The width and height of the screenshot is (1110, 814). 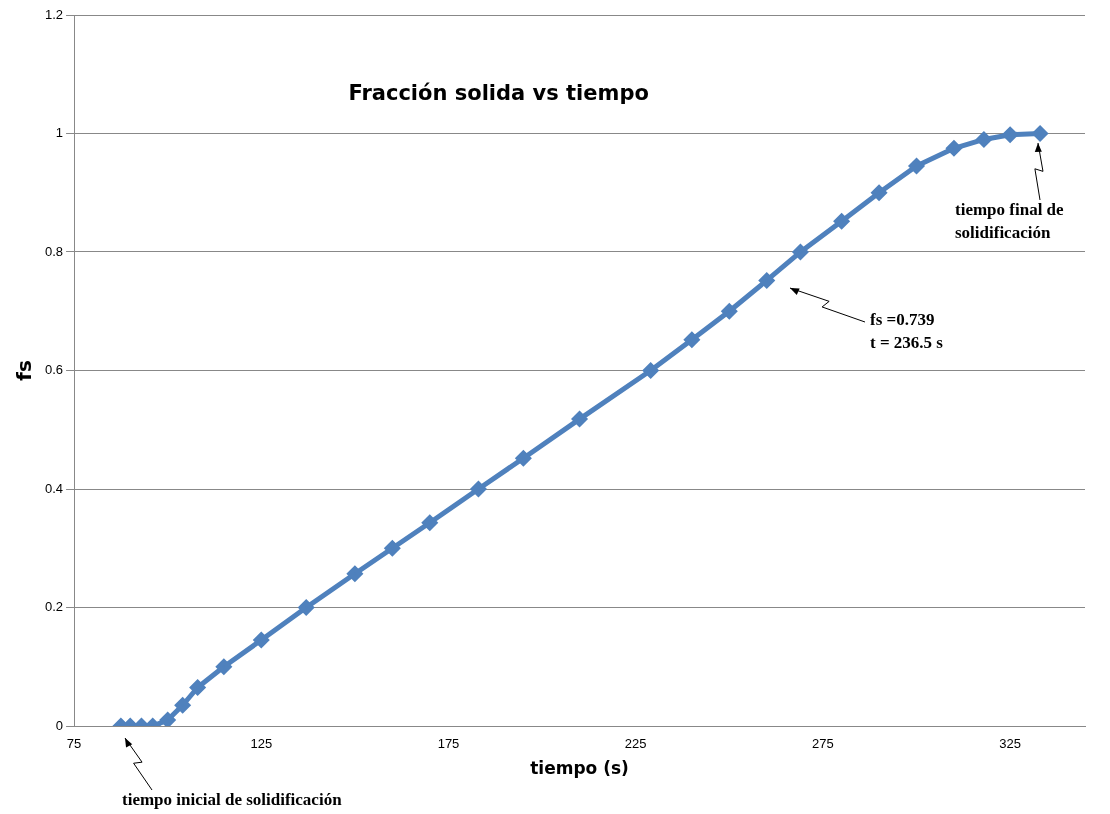 What do you see at coordinates (59, 725) in the screenshot?
I see `y-tick-label: 0` at bounding box center [59, 725].